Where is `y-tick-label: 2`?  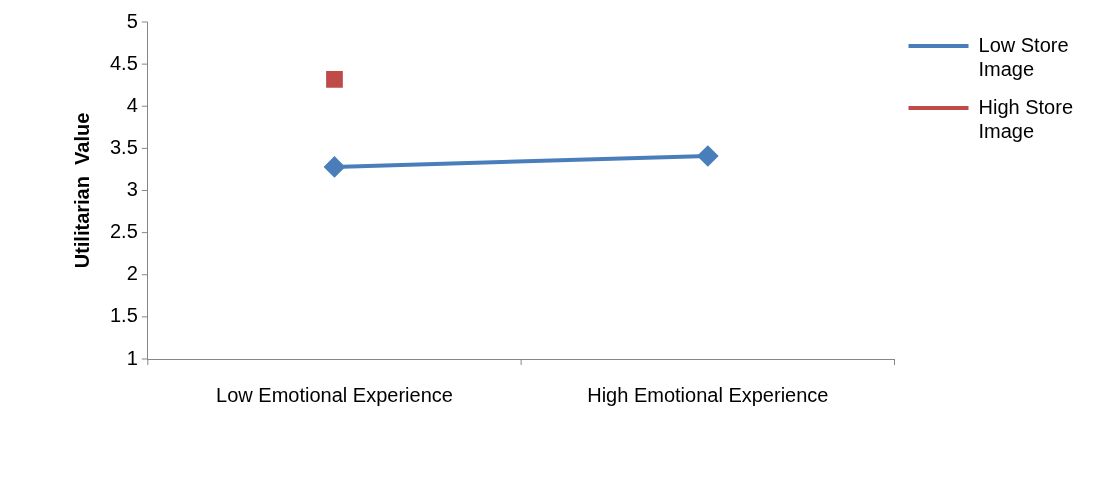 y-tick-label: 2 is located at coordinates (132, 273).